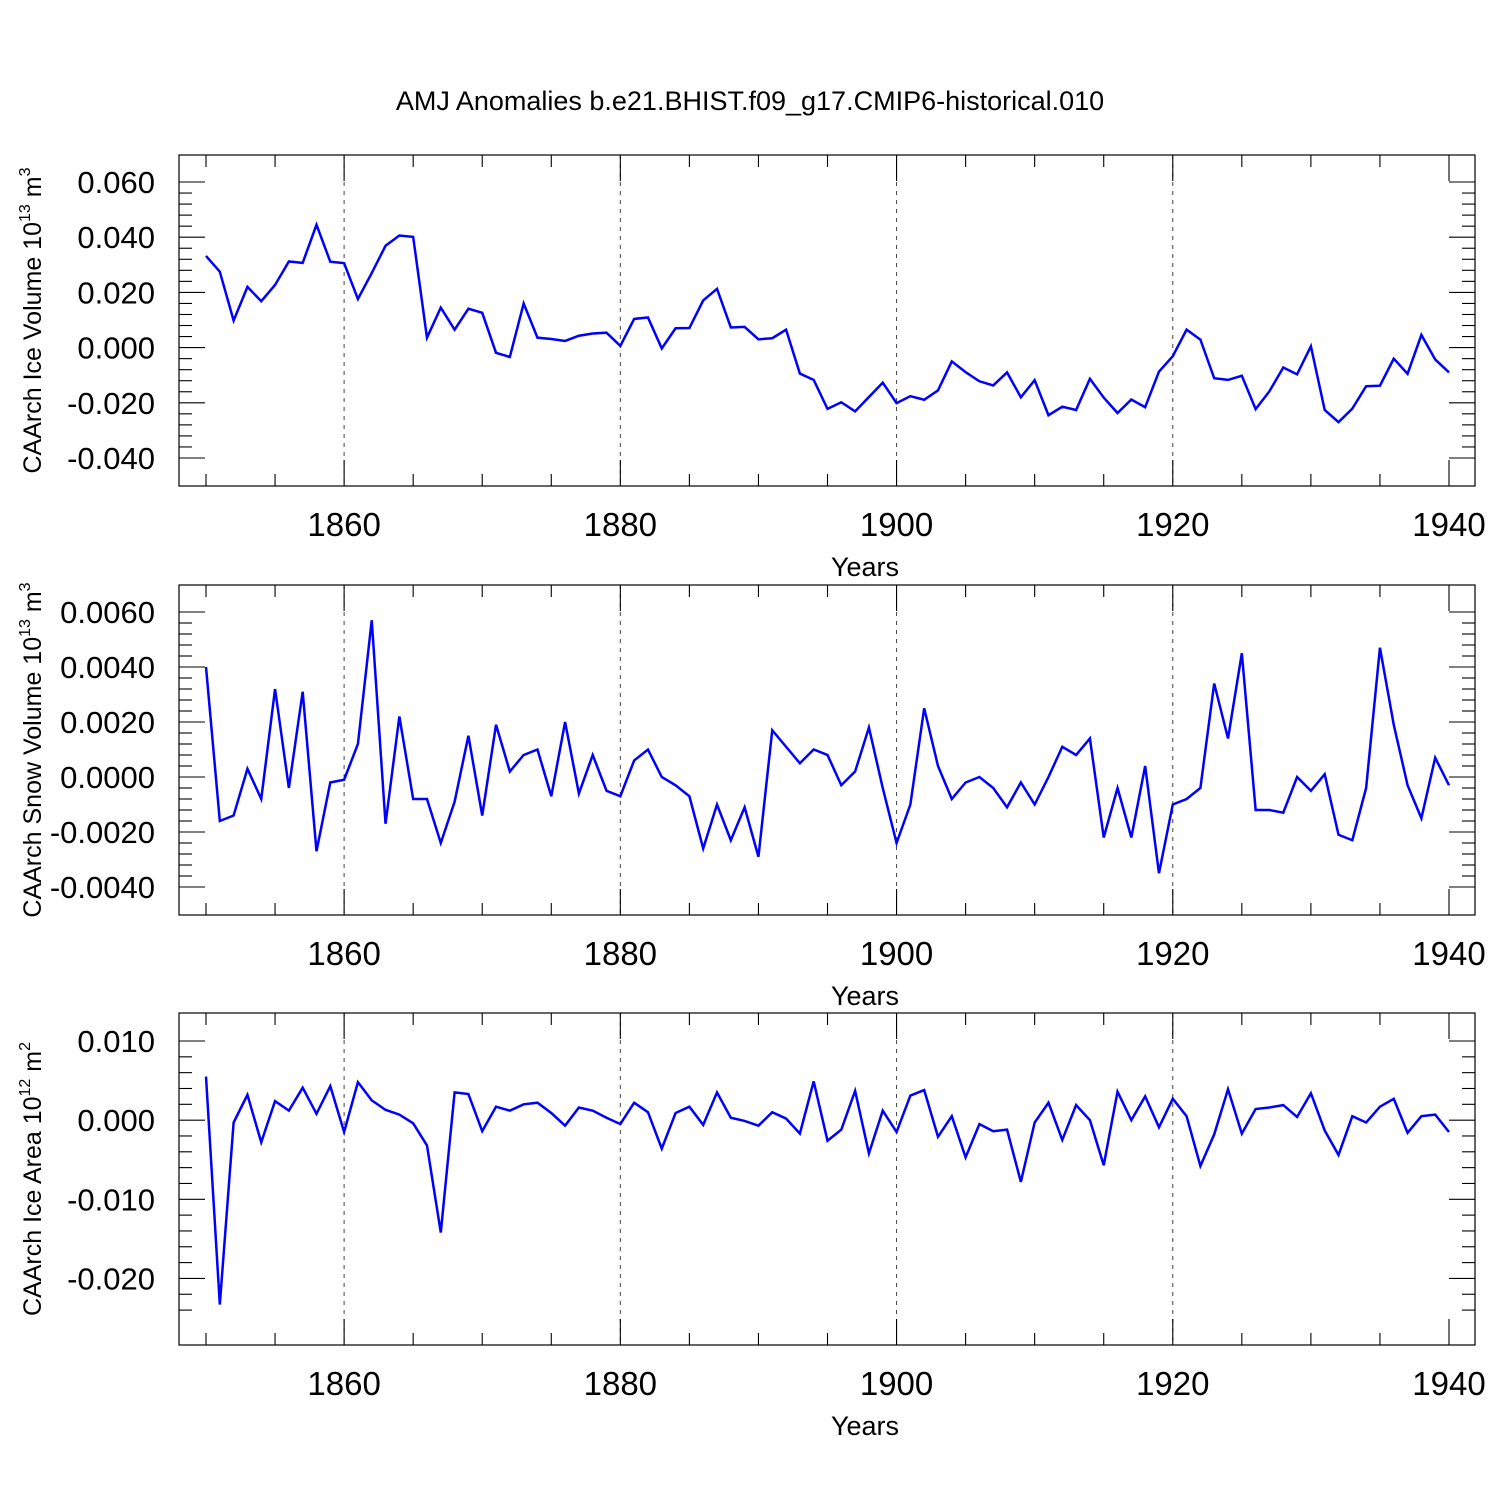 The width and height of the screenshot is (1500, 1500). I want to click on y-axis-label-text: CAArch Snow Volume 10, so click(33, 777).